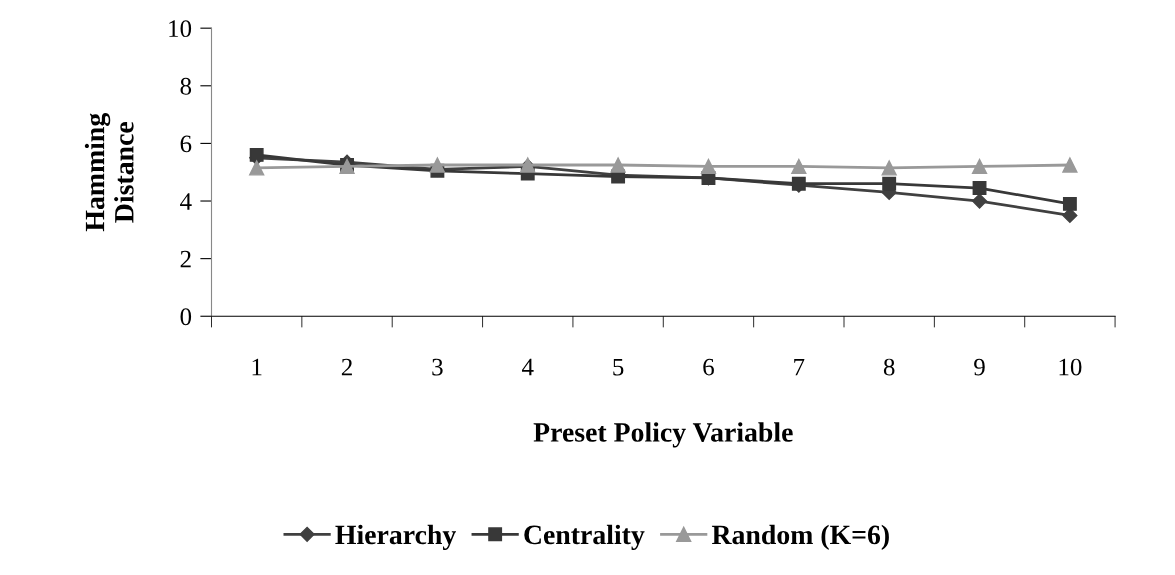  Describe the element at coordinates (663, 435) in the screenshot. I see `x-axis-title: Preset Policy Variable` at that location.